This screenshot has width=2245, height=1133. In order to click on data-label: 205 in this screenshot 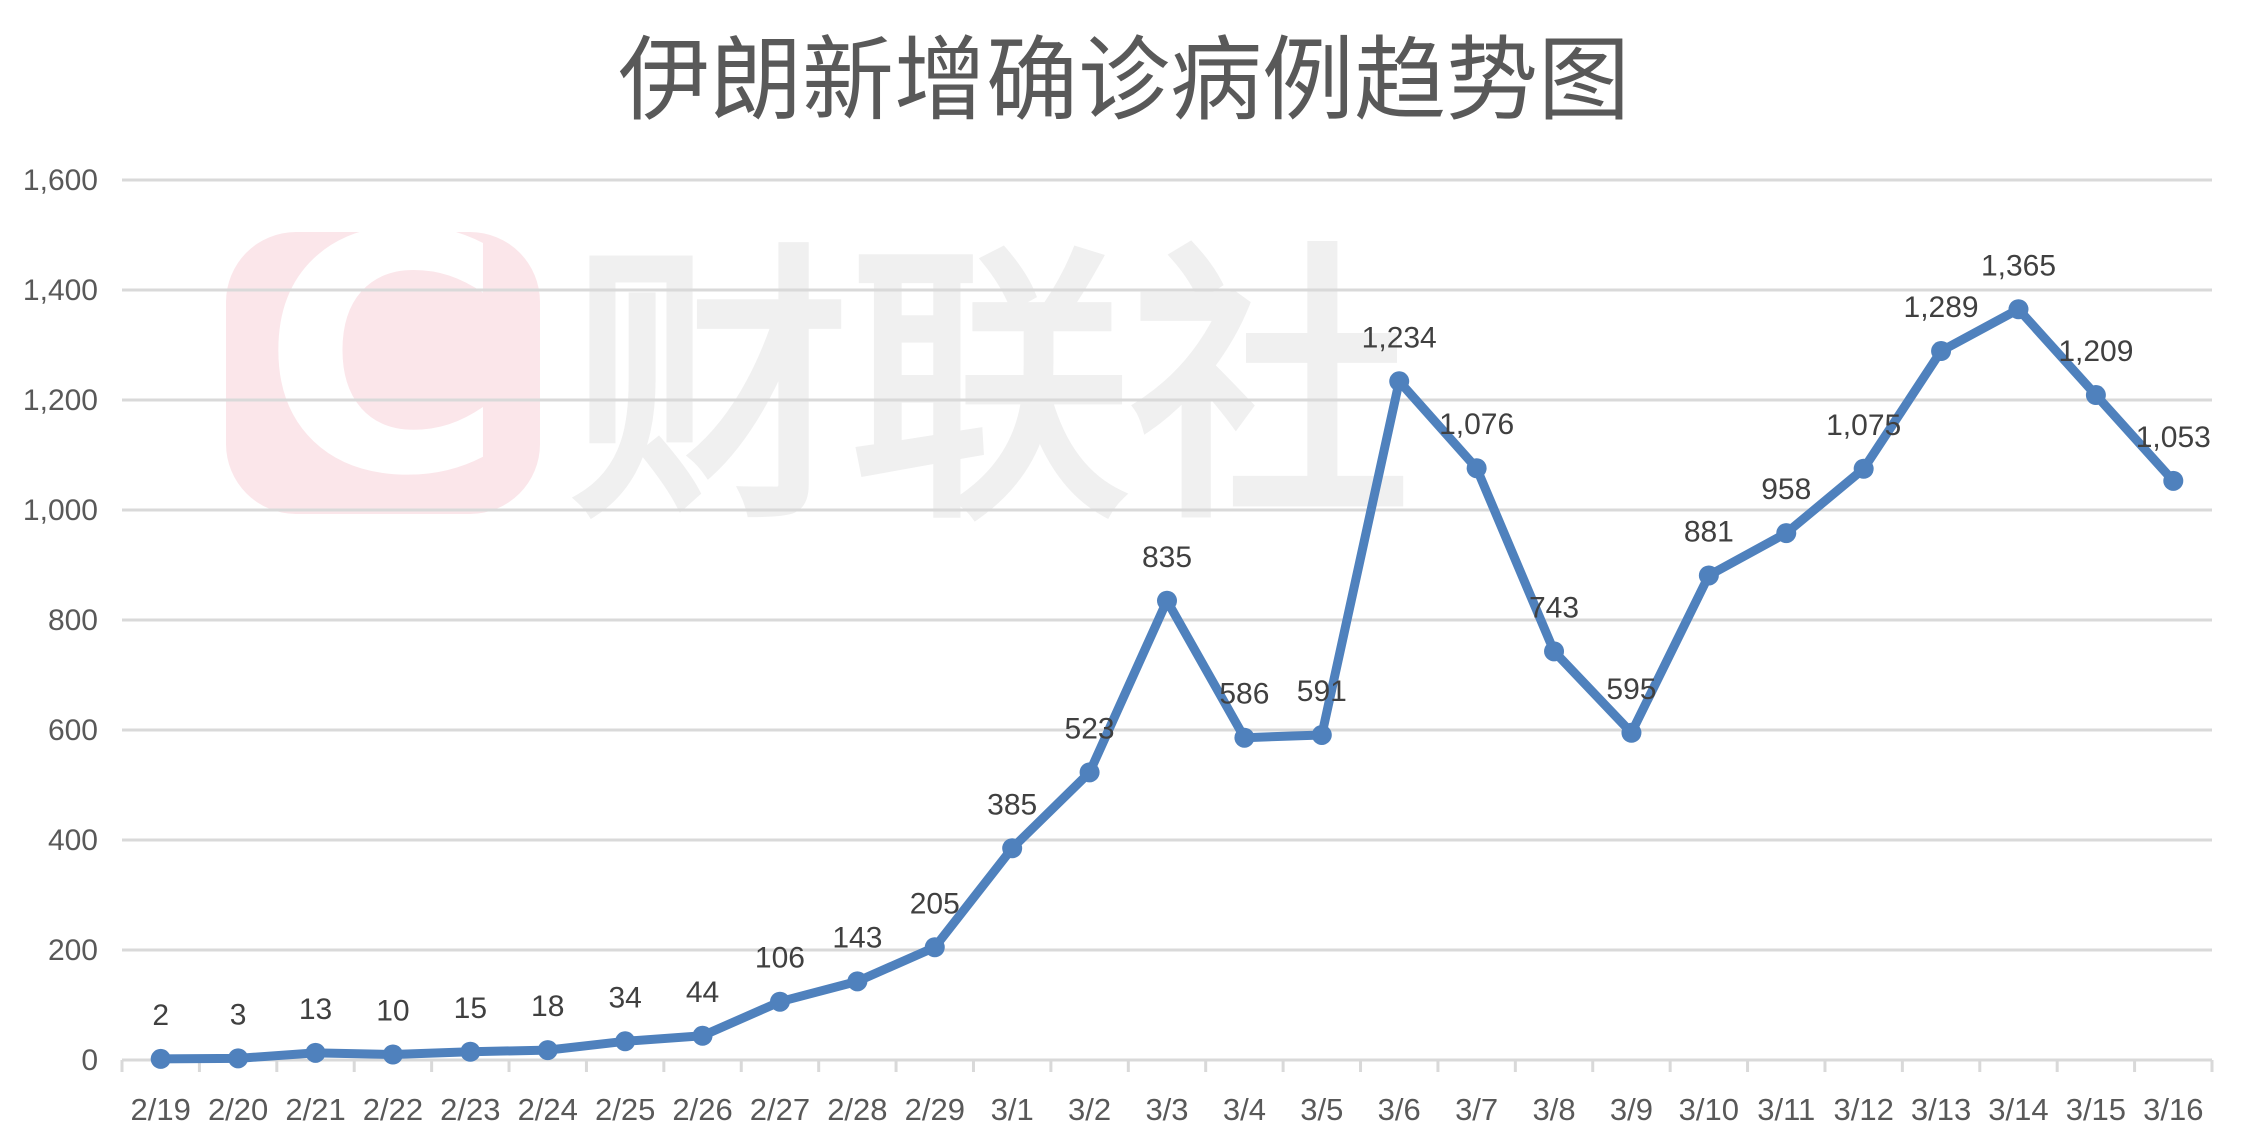, I will do `click(935, 903)`.